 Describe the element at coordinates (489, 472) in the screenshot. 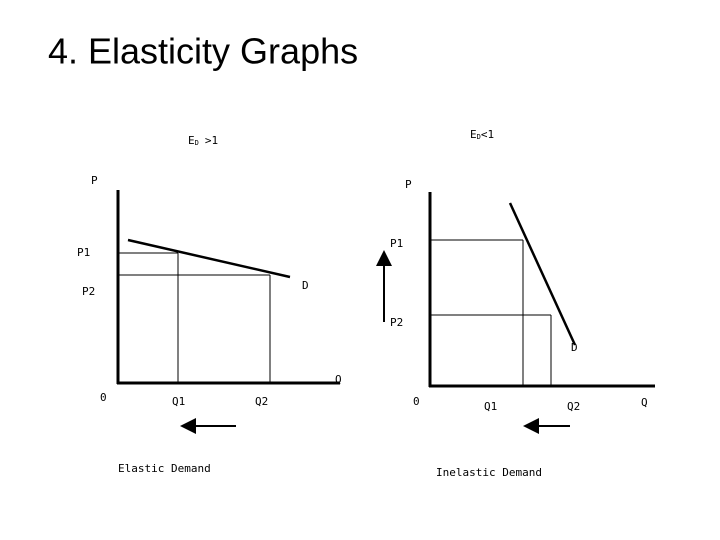

I see `caption: Inelastic Demand` at that location.